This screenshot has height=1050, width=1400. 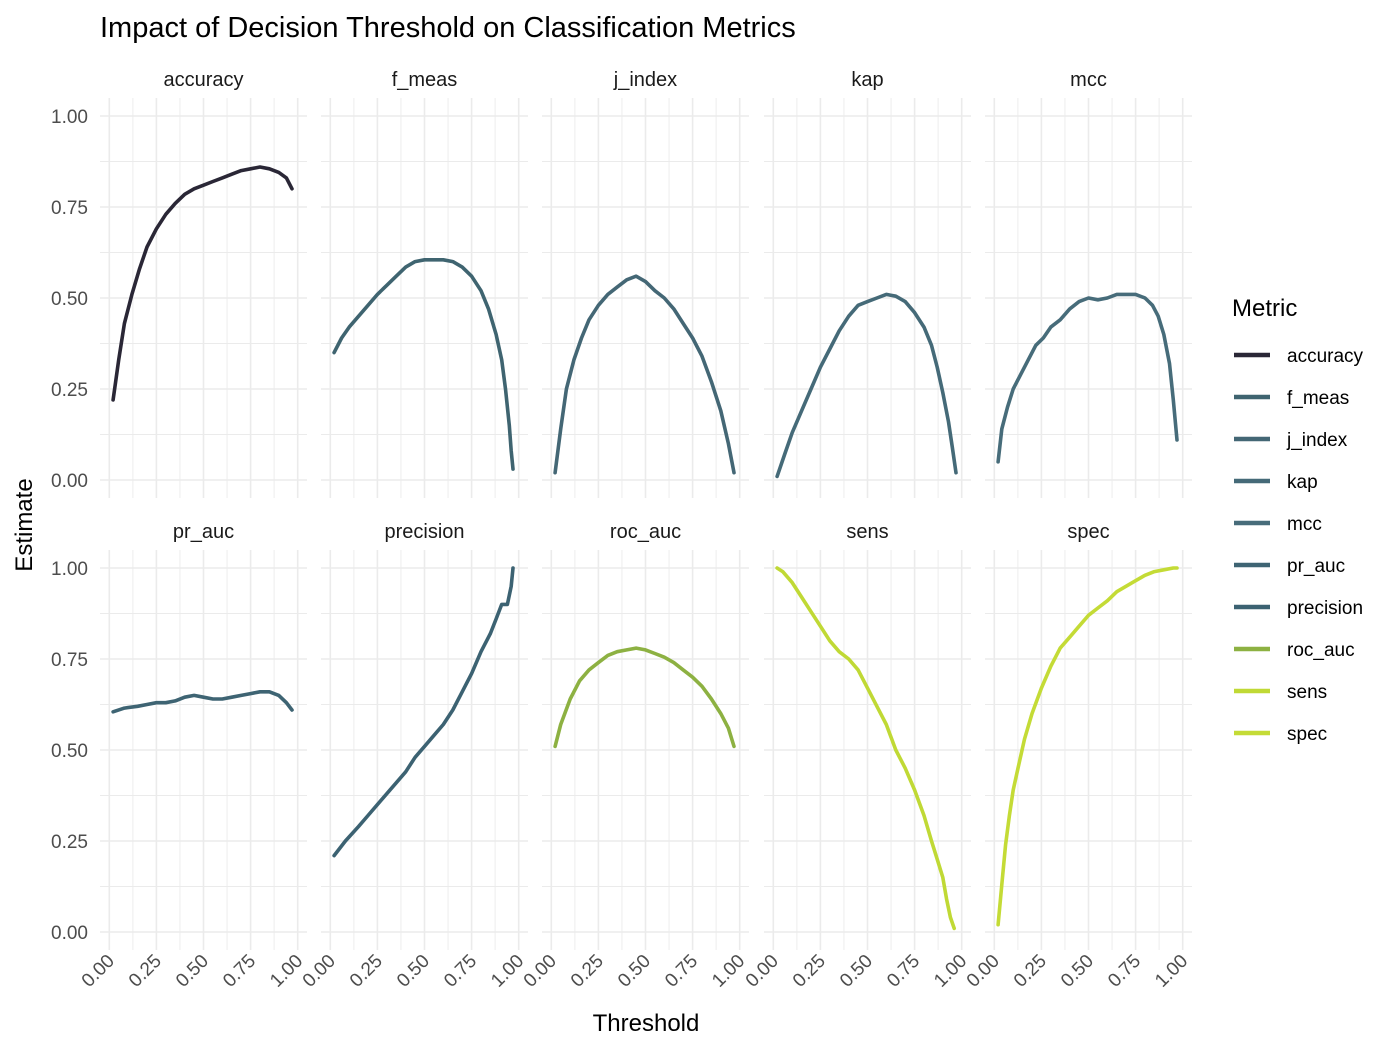 I want to click on legend-item-roc_auc: roc_auc, so click(x=1294, y=650).